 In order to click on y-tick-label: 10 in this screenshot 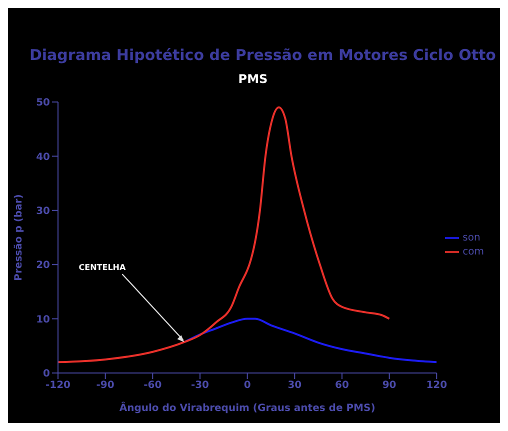, I will do `click(43, 320)`.